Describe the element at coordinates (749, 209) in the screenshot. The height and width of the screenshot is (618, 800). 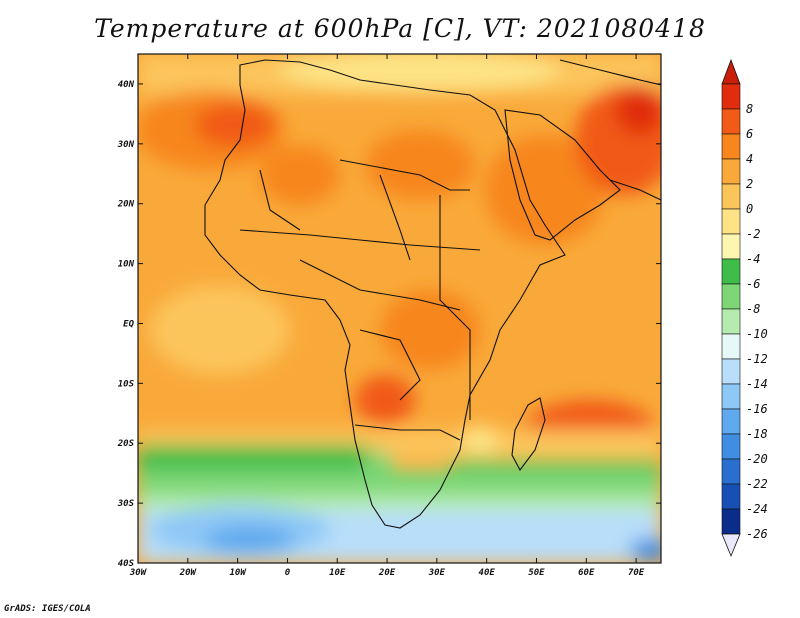
I see `colorbar-label: 0` at that location.